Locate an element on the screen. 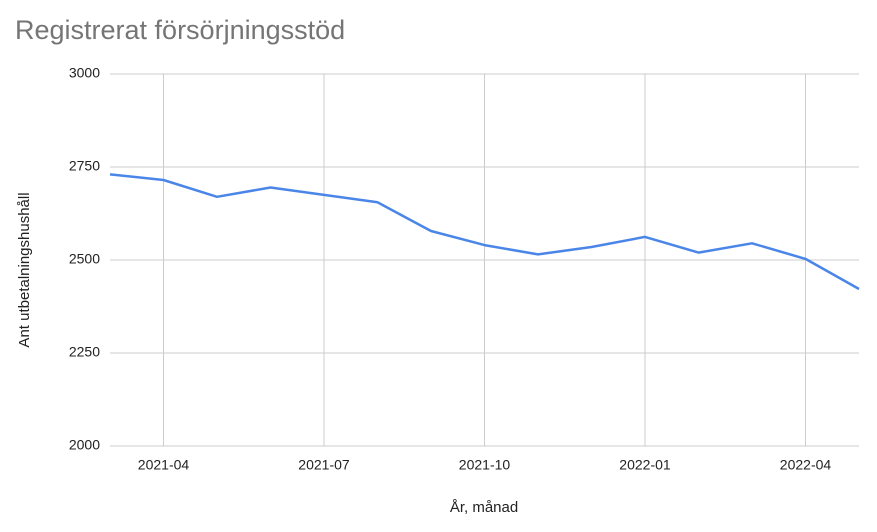 This screenshot has height=532, width=877. y-tick-label: 2000 is located at coordinates (84, 445).